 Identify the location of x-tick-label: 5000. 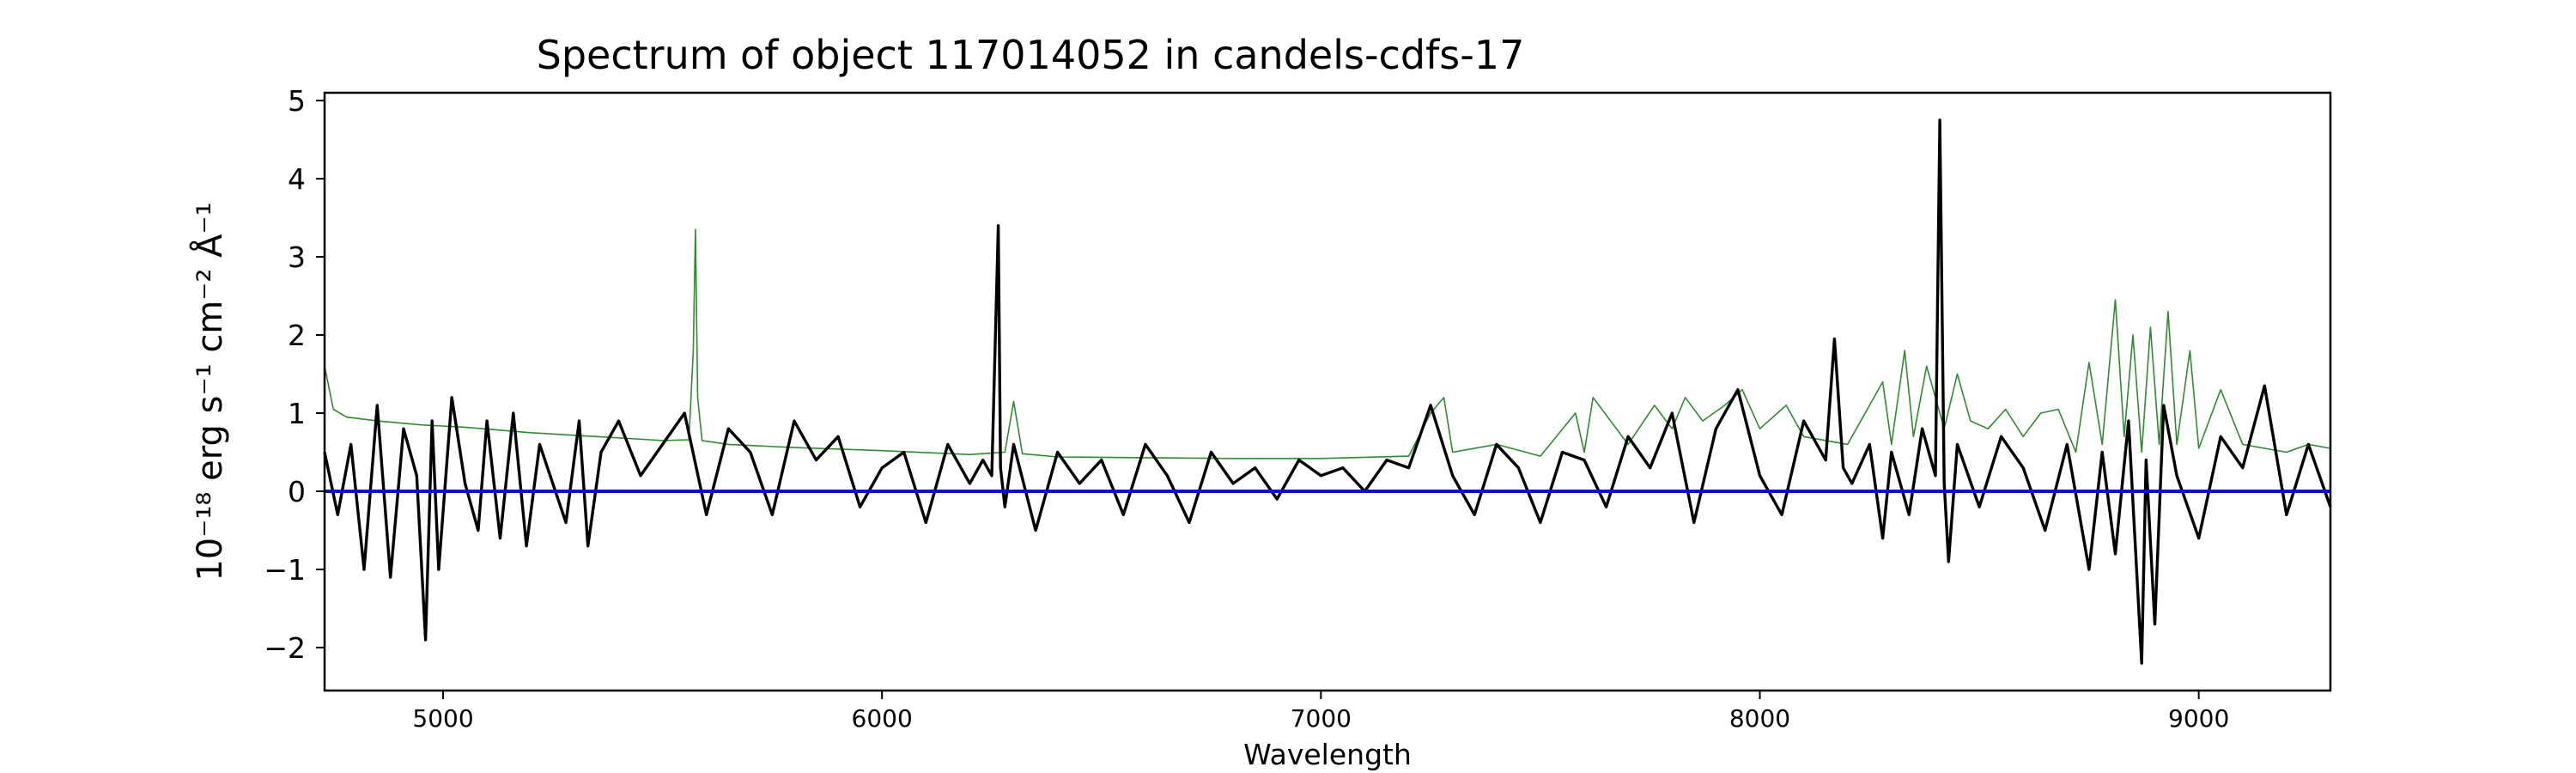
(442, 718).